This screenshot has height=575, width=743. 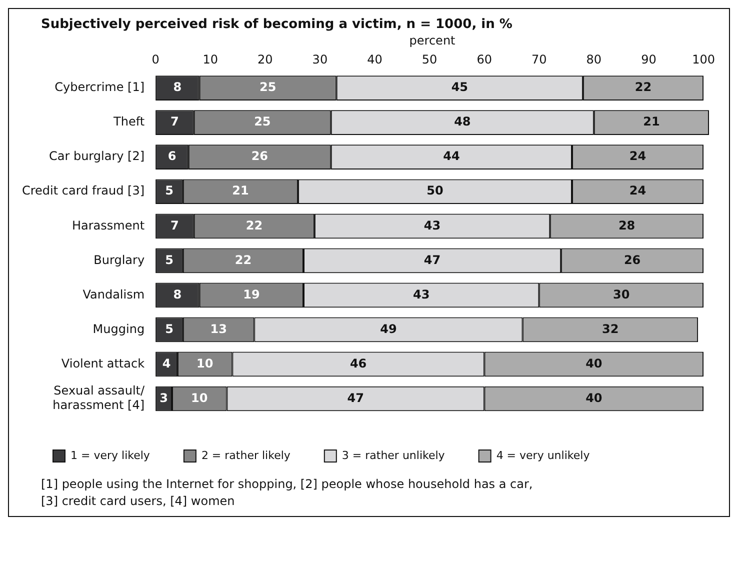 I want to click on legend-label: 2 = rather likely, so click(x=246, y=455).